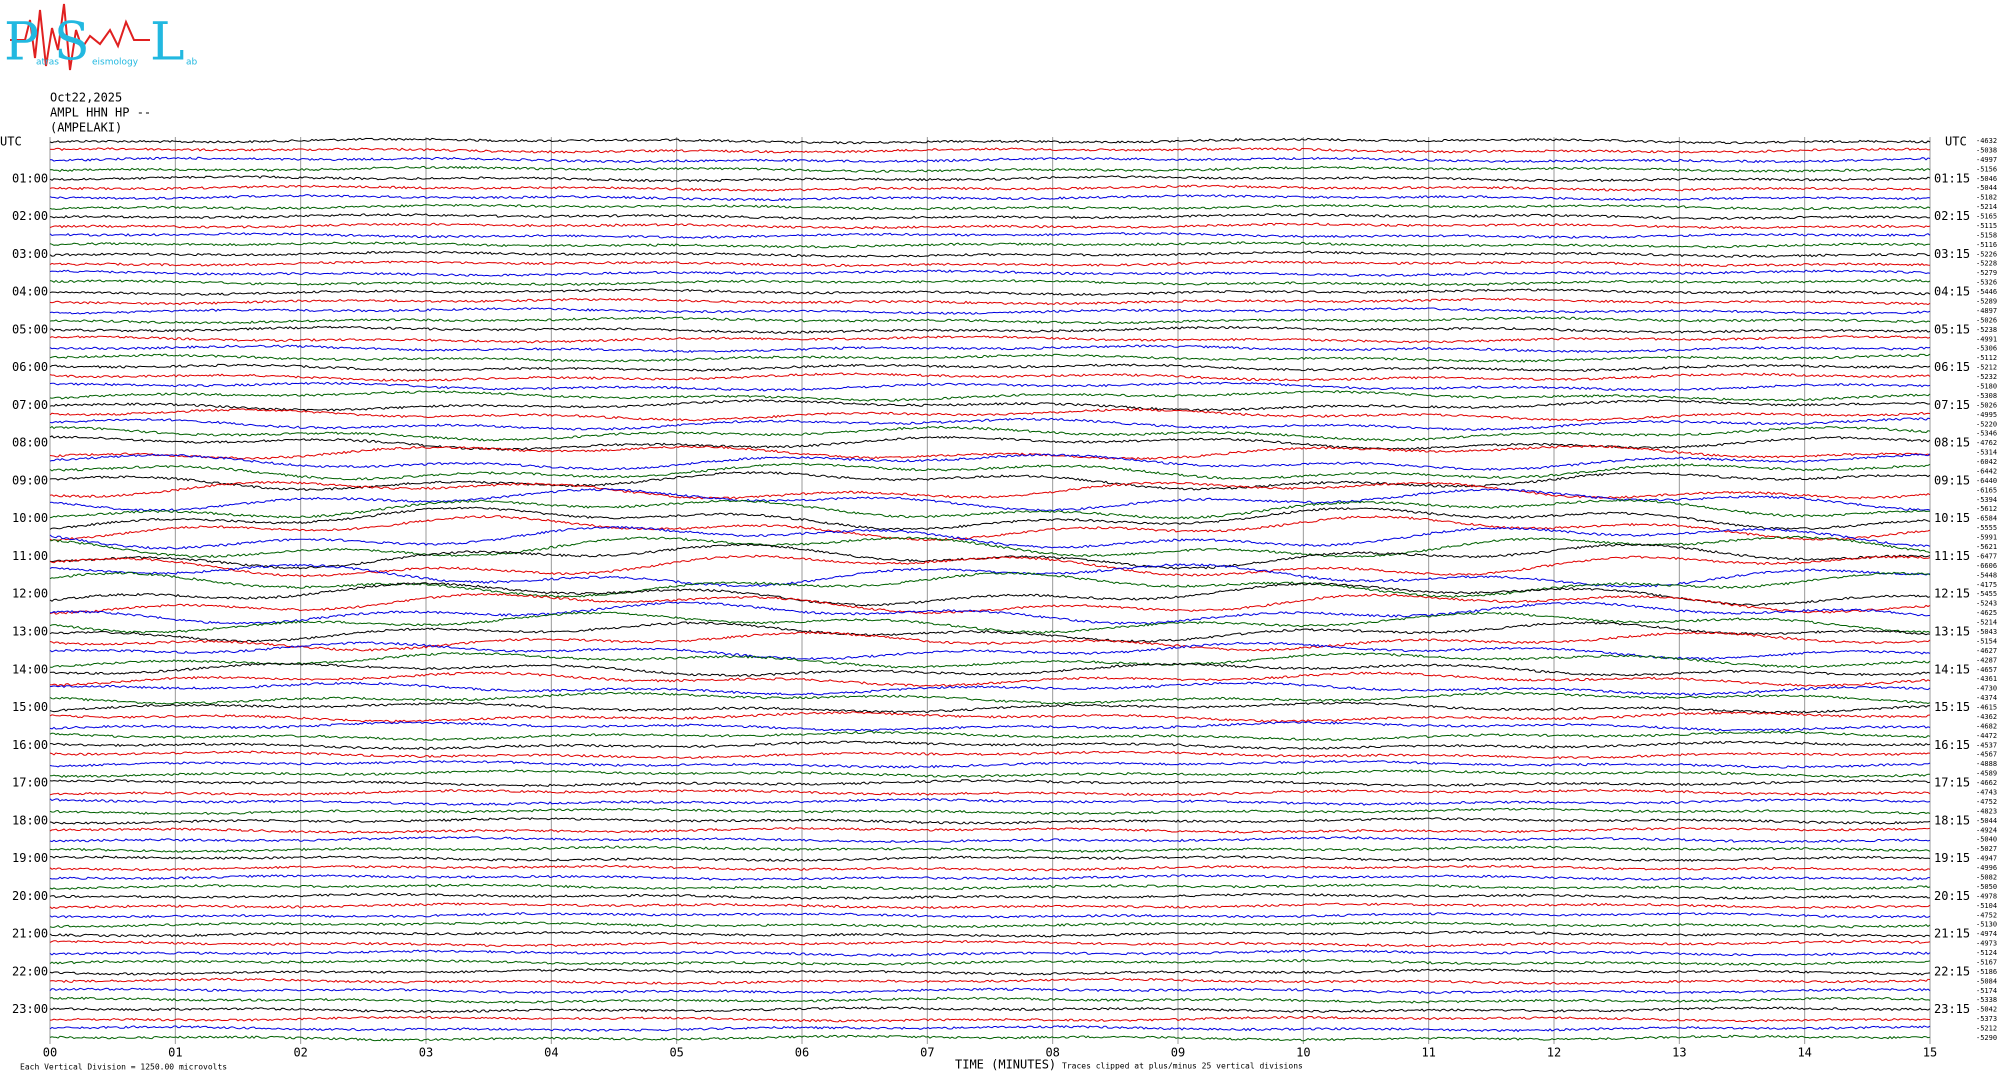 Image resolution: width=2010 pixels, height=1080 pixels. What do you see at coordinates (1986, 150) in the screenshot?
I see `row-offset: -5038` at bounding box center [1986, 150].